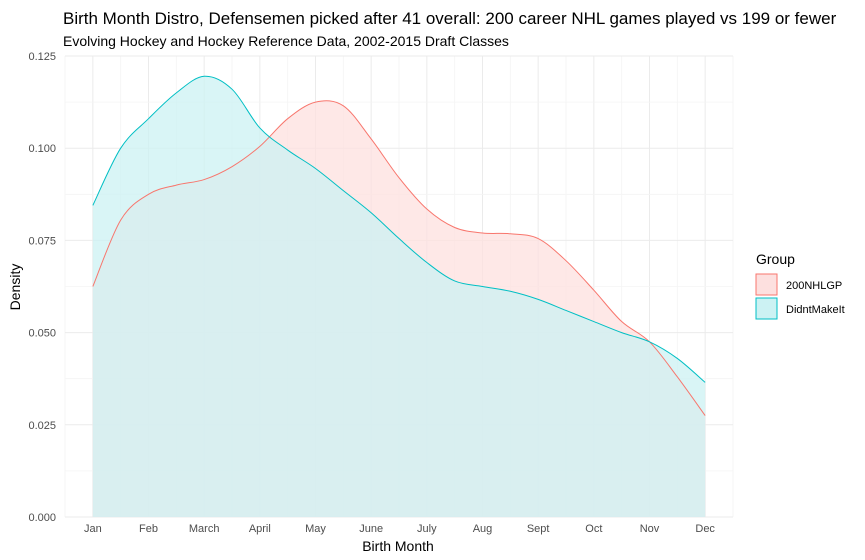 This screenshot has height=560, width=865. I want to click on y-tick-label-3: 0.075, so click(42, 241).